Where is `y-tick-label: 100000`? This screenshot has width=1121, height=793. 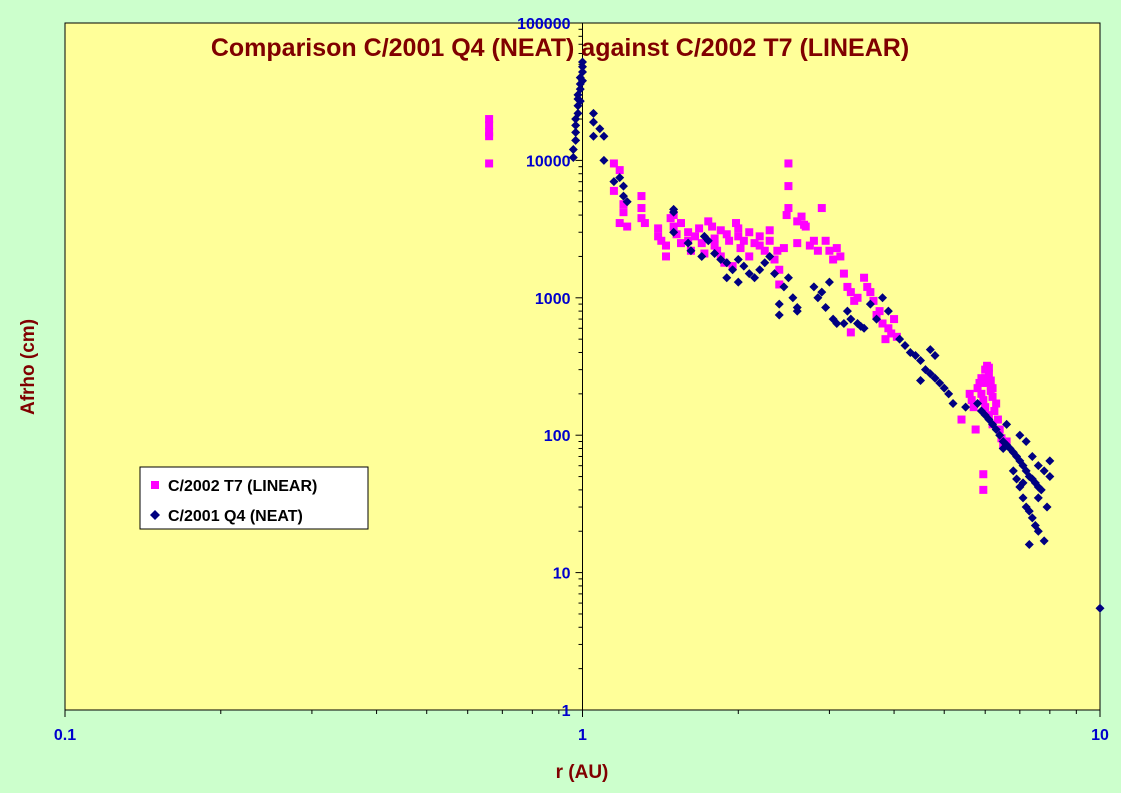
y-tick-label: 100000 is located at coordinates (543, 24).